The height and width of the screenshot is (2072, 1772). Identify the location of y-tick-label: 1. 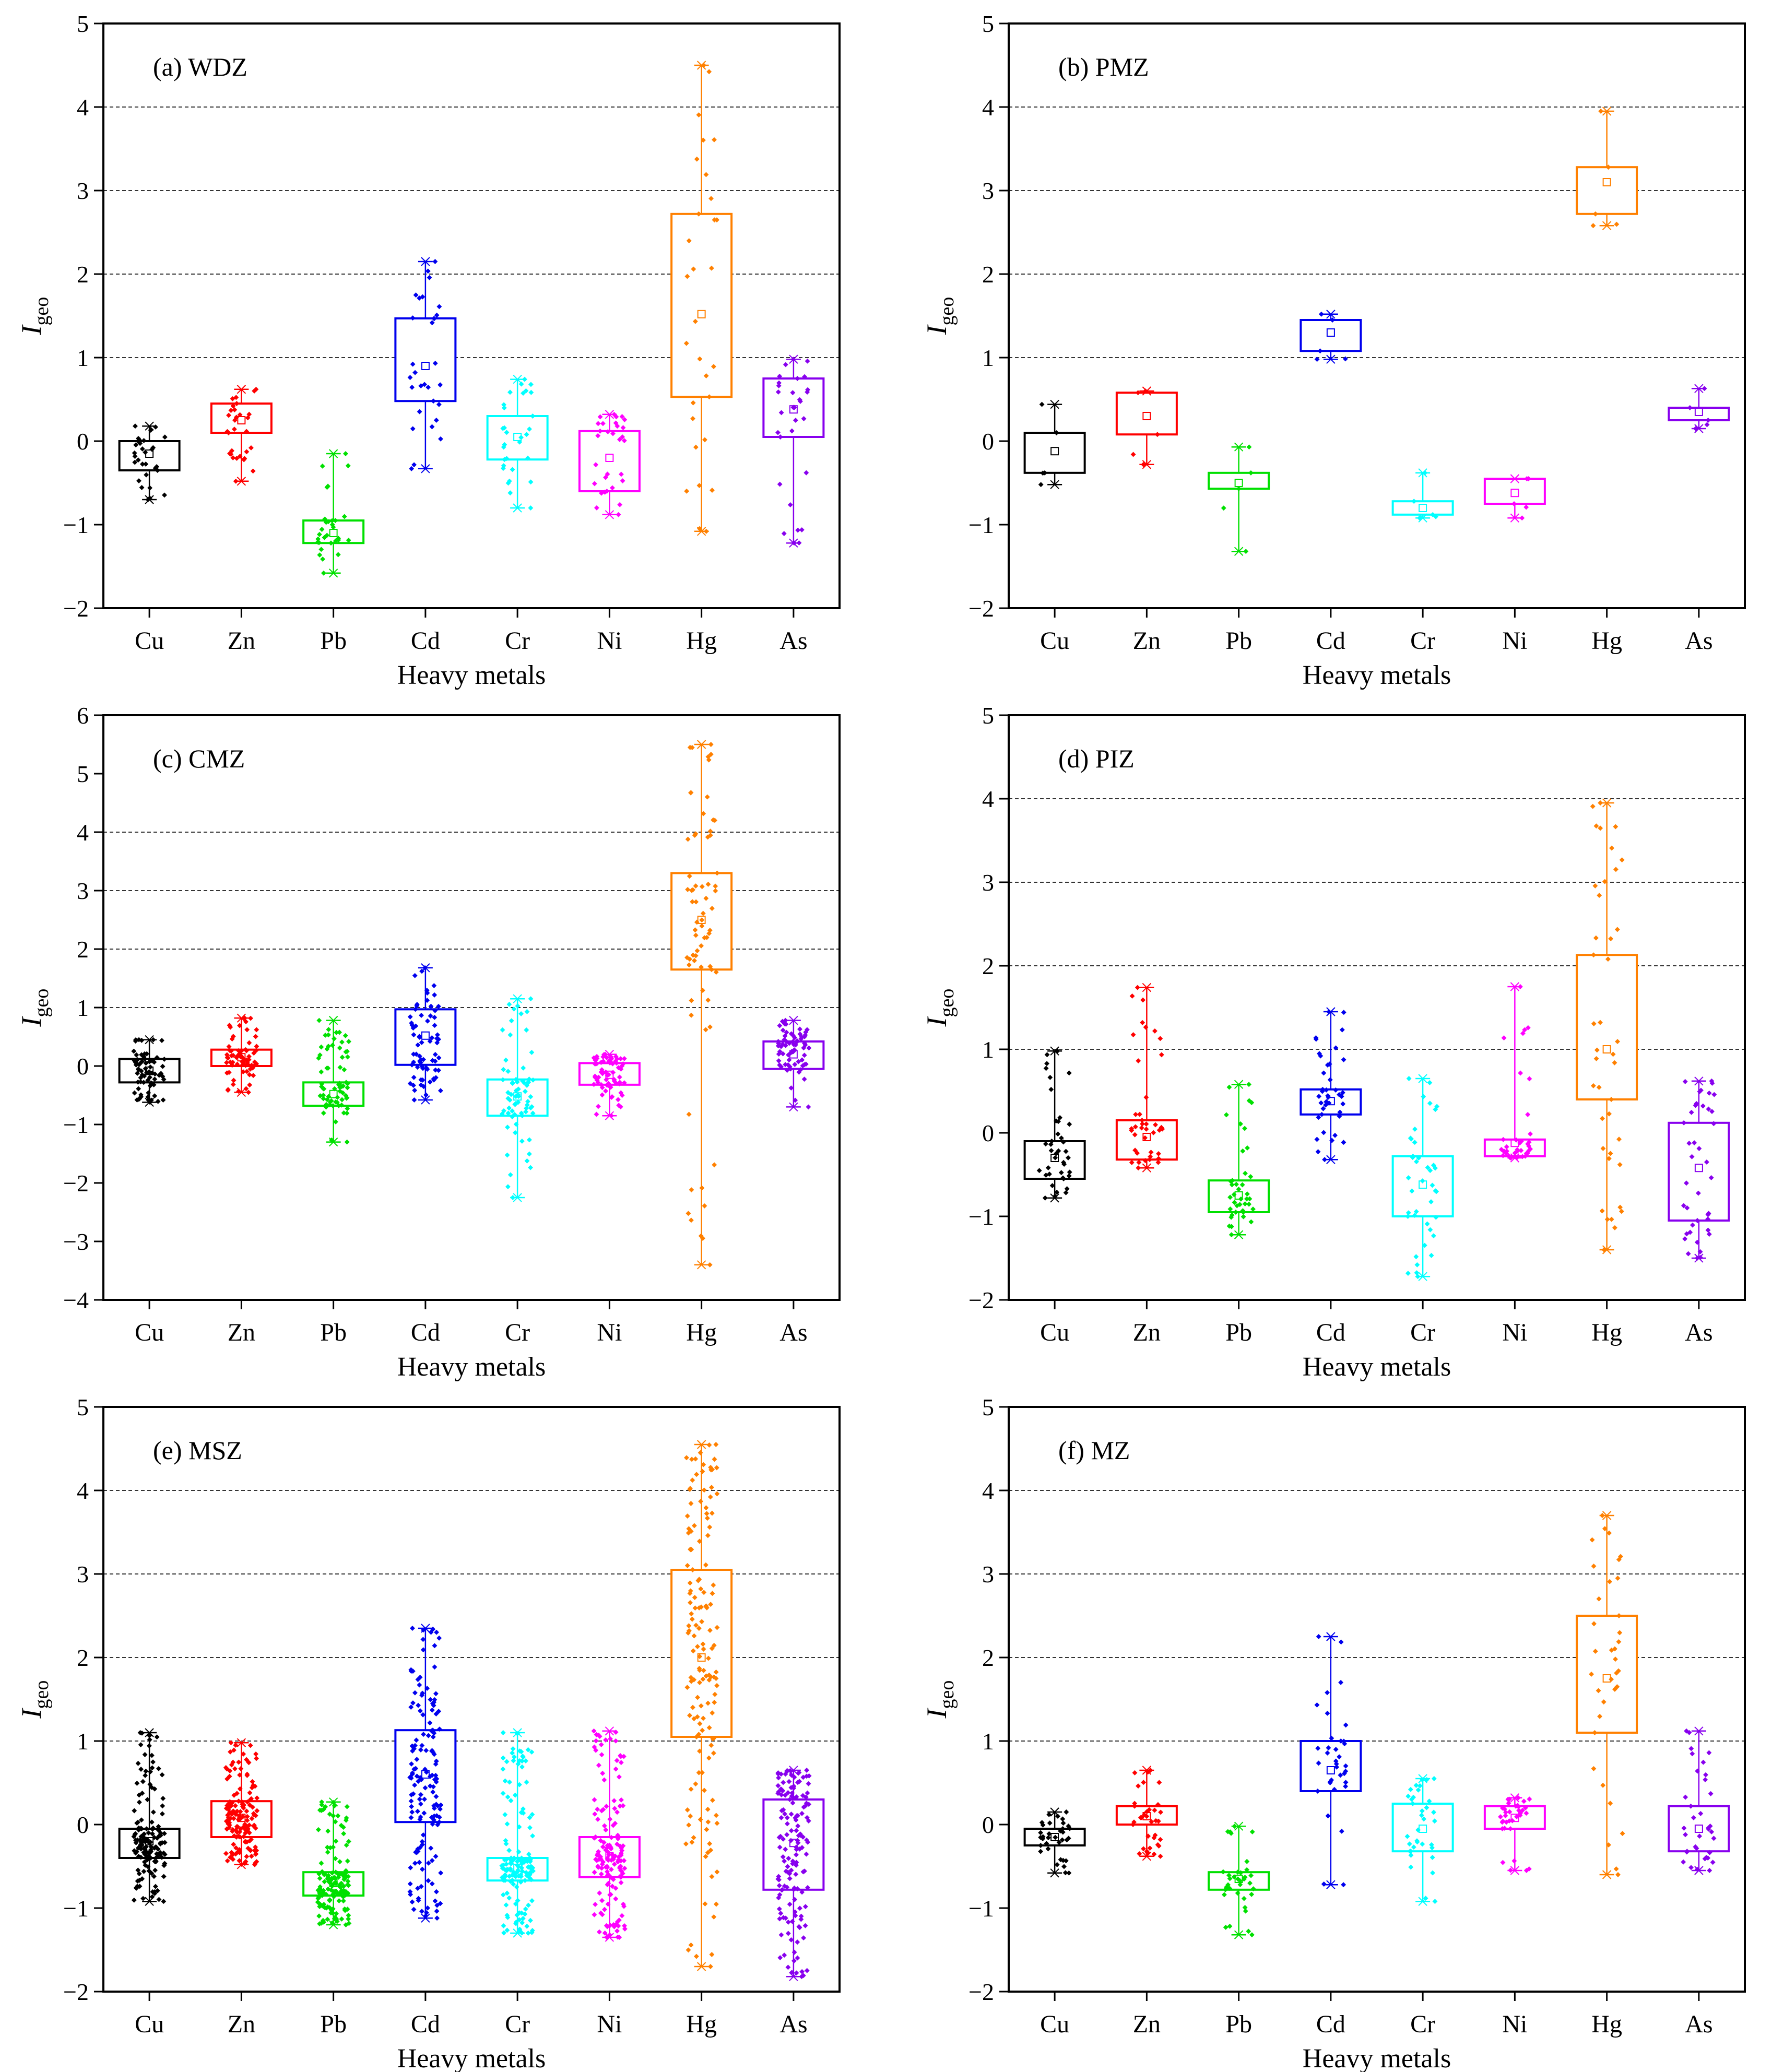
(83, 358).